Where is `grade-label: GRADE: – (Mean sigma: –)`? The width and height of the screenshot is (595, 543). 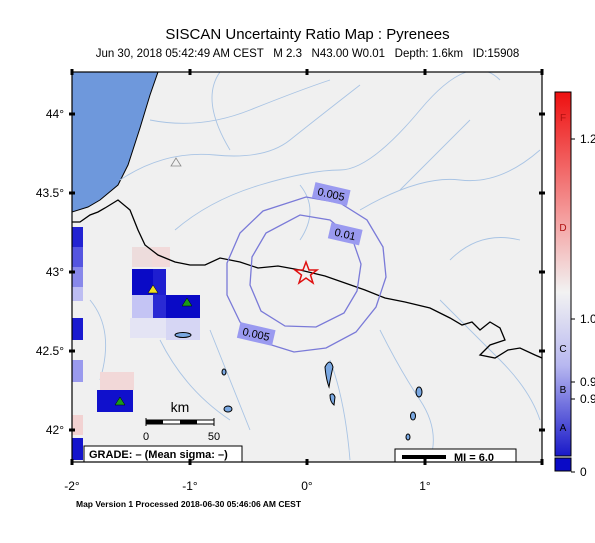 grade-label: GRADE: – (Mean sigma: –) is located at coordinates (158, 455).